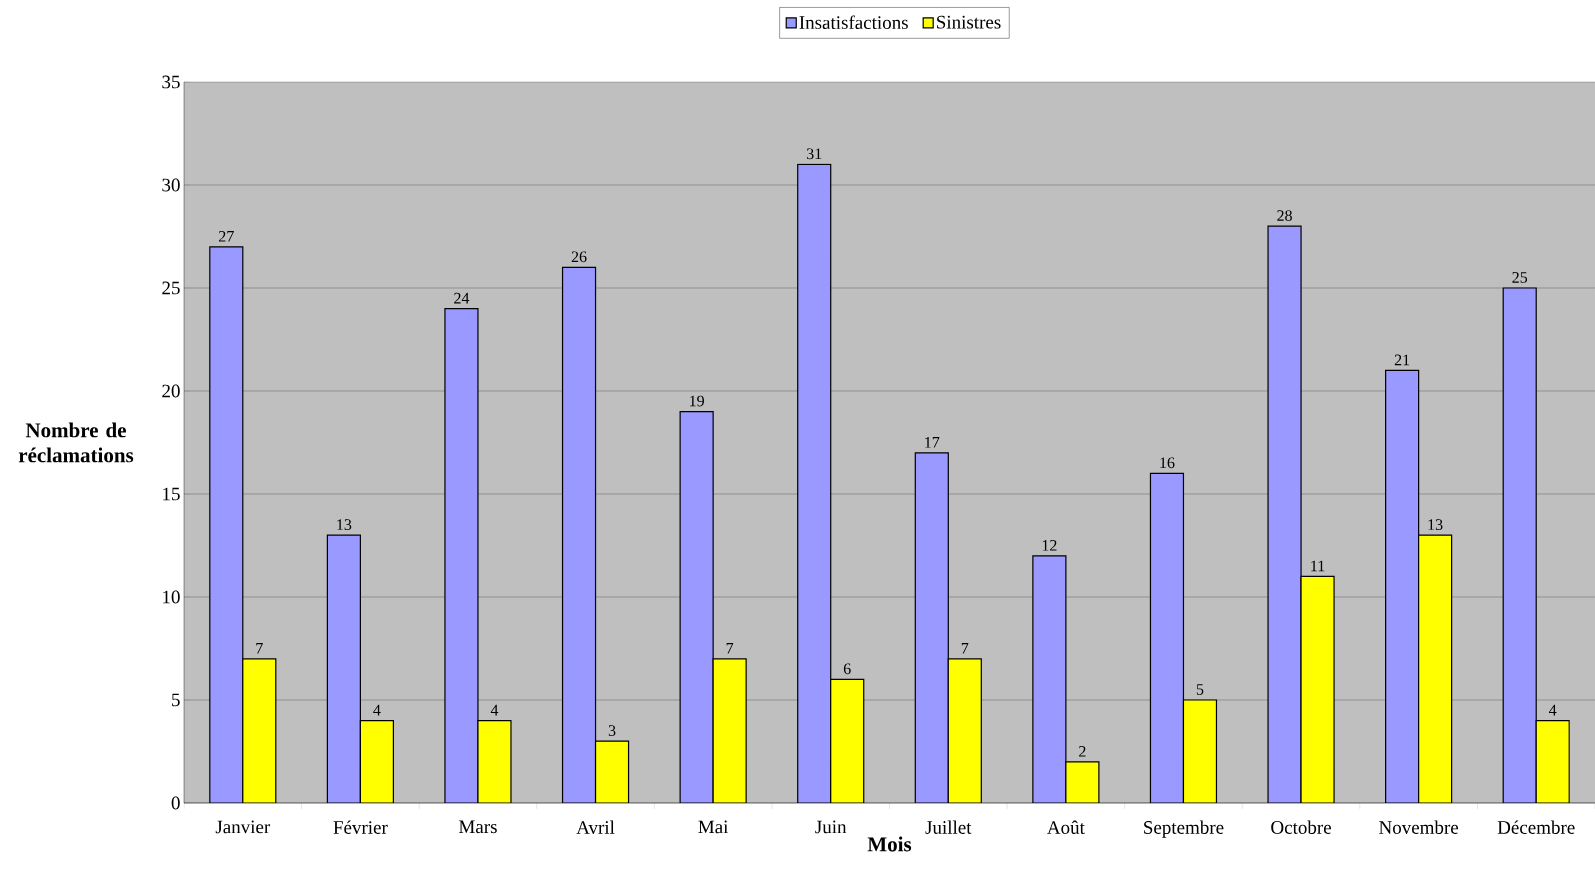  Describe the element at coordinates (713, 827) in the screenshot. I see `x-tick-label: Mai` at that location.